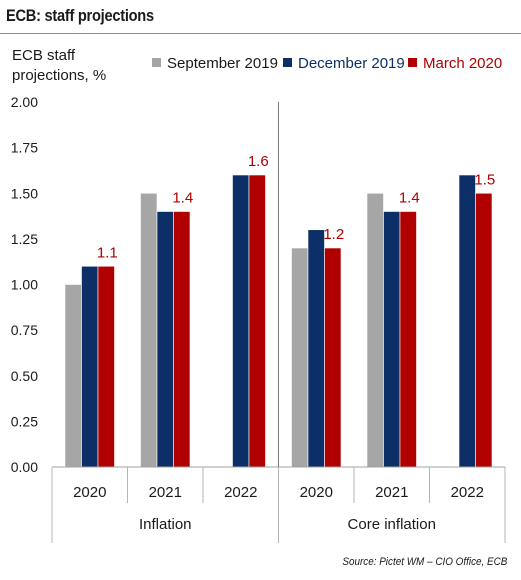 Image resolution: width=521 pixels, height=580 pixels. I want to click on group-label-1: Core inflation, so click(392, 524).